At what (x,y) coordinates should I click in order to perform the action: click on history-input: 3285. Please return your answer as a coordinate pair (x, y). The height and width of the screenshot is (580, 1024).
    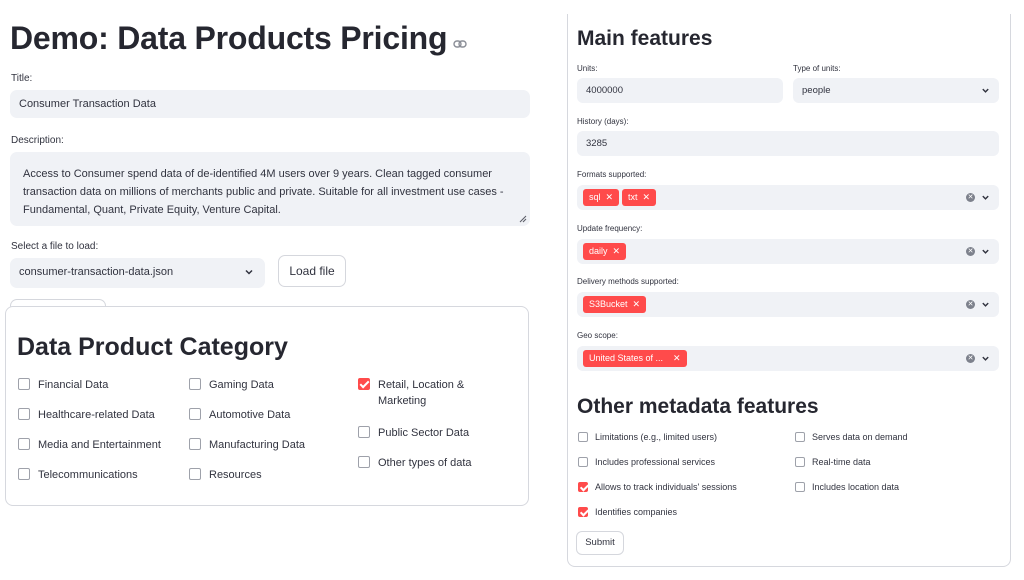
    Looking at the image, I should click on (788, 143).